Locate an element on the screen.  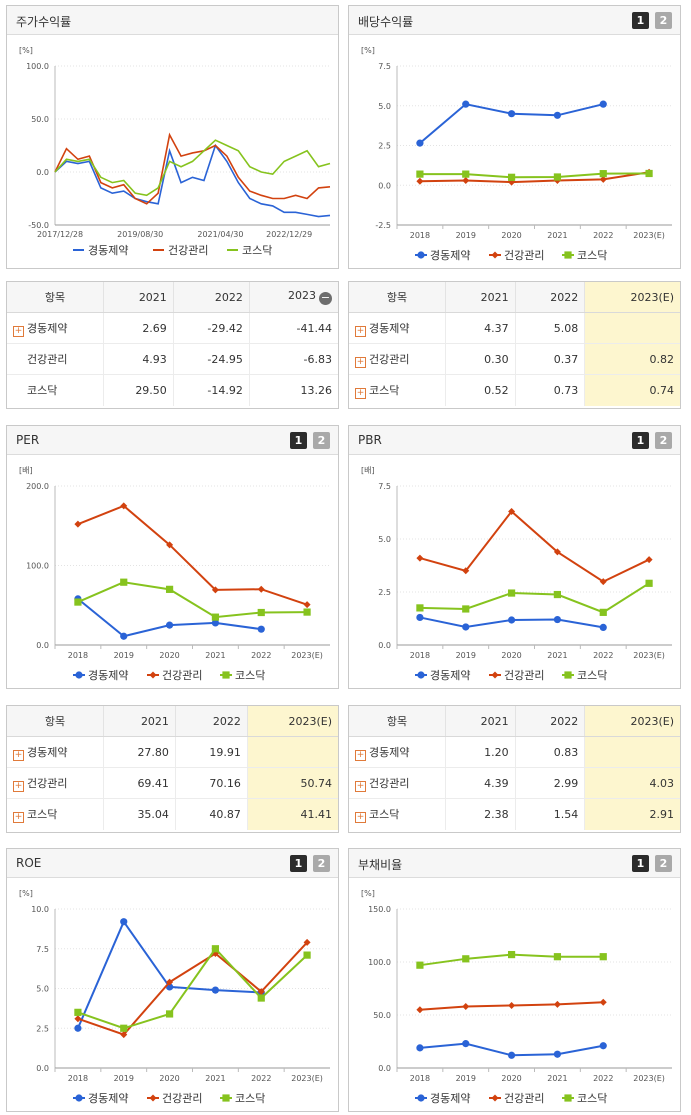
table-header-row: 항목 2021 2022 2023(E) is located at coordinates (514, 721).